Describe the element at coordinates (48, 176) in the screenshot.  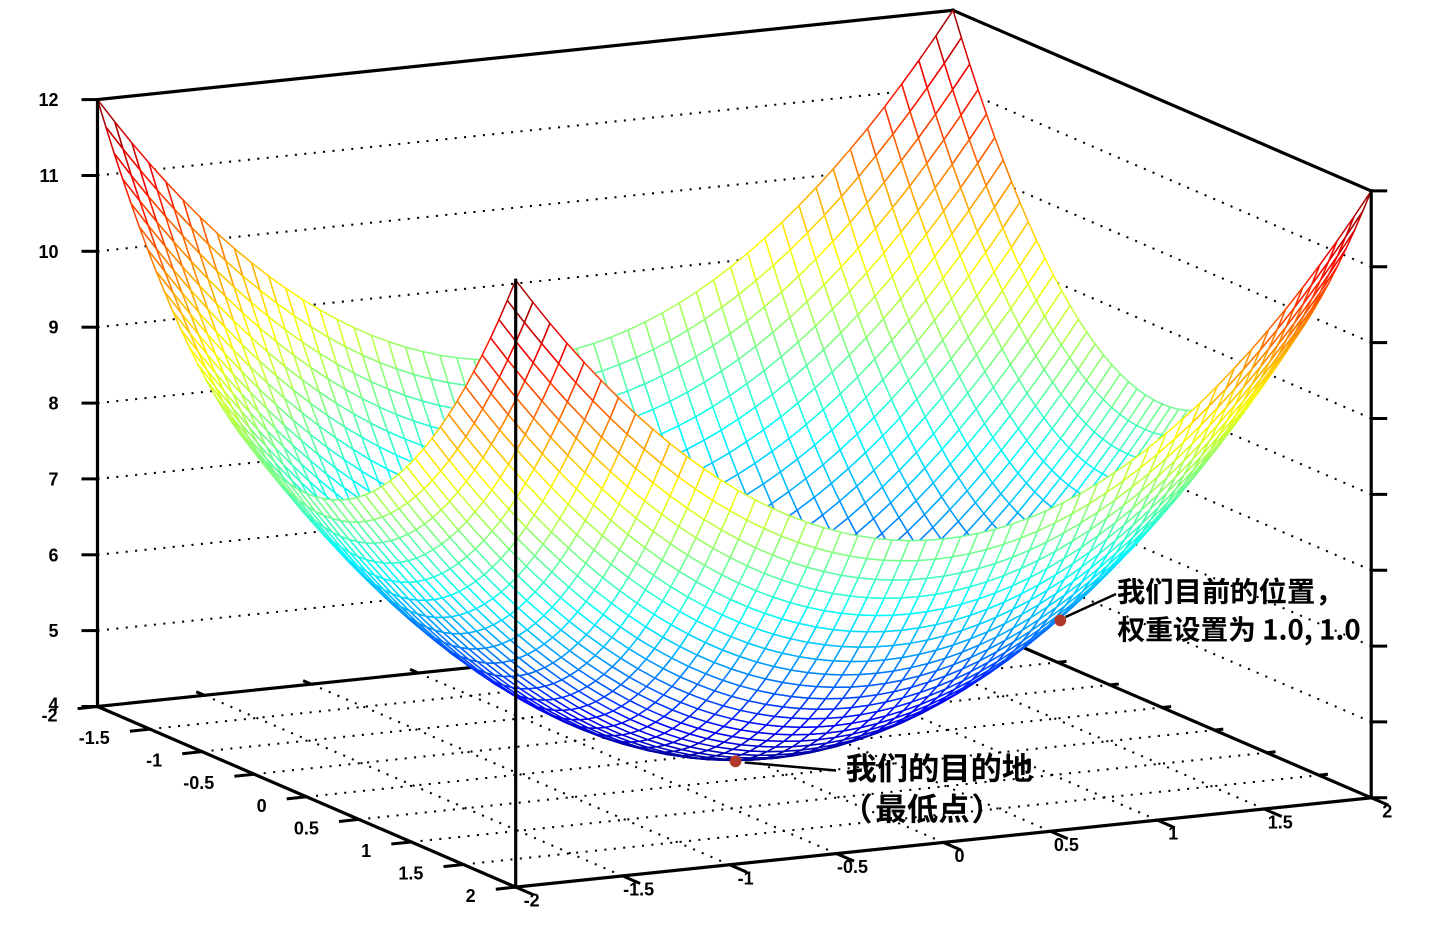
I see `svg-text: 11` at that location.